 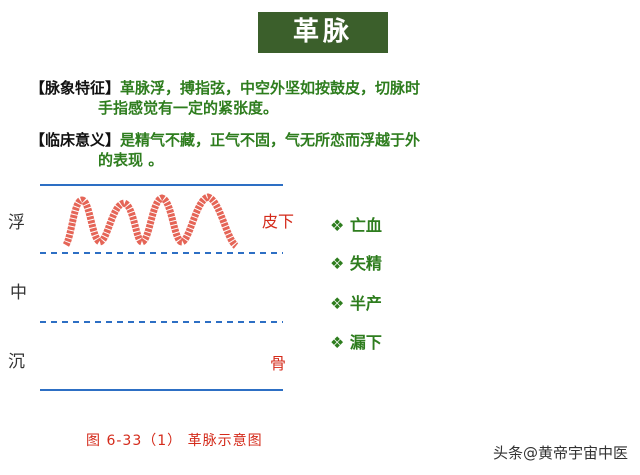 What do you see at coordinates (278, 221) in the screenshot?
I see `skin-label: 皮下` at bounding box center [278, 221].